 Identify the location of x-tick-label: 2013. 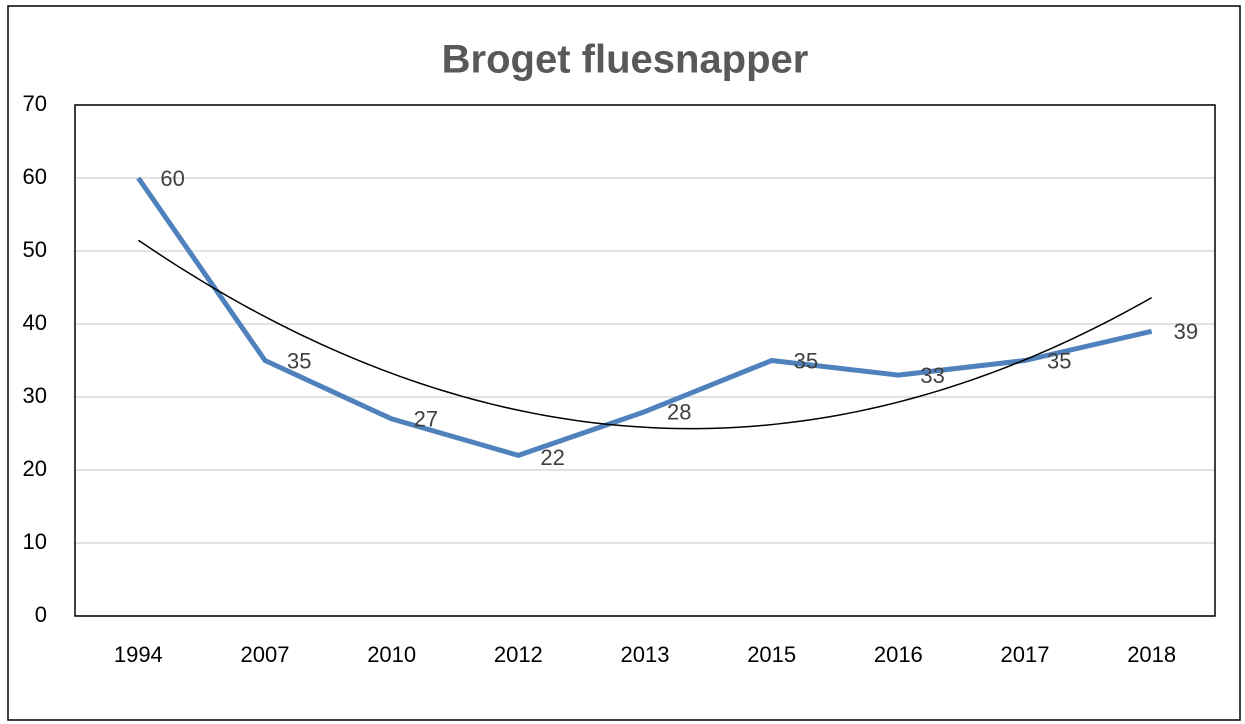
(645, 654).